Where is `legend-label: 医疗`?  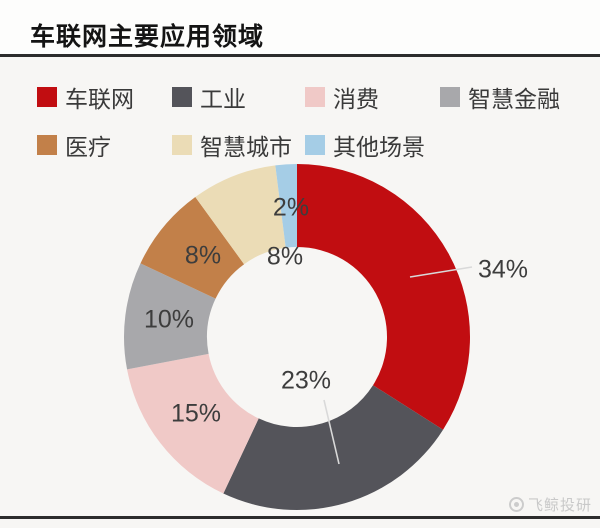 legend-label: 医疗 is located at coordinates (88, 147).